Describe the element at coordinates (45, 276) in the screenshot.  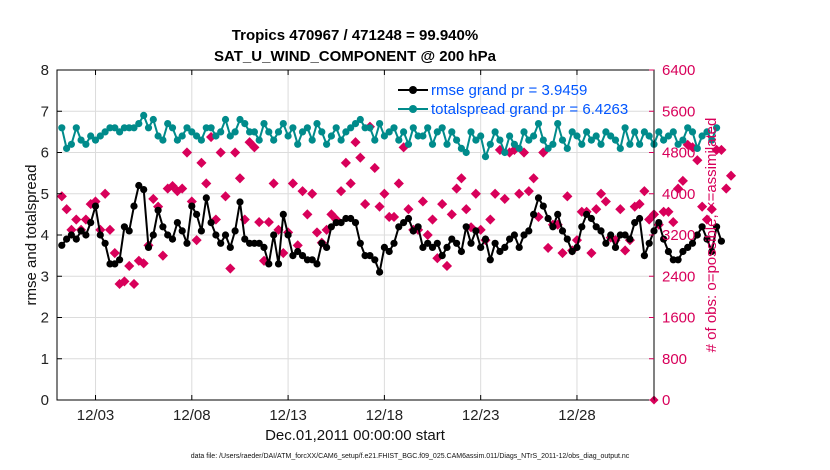
I see `y-tick-label: 3` at that location.